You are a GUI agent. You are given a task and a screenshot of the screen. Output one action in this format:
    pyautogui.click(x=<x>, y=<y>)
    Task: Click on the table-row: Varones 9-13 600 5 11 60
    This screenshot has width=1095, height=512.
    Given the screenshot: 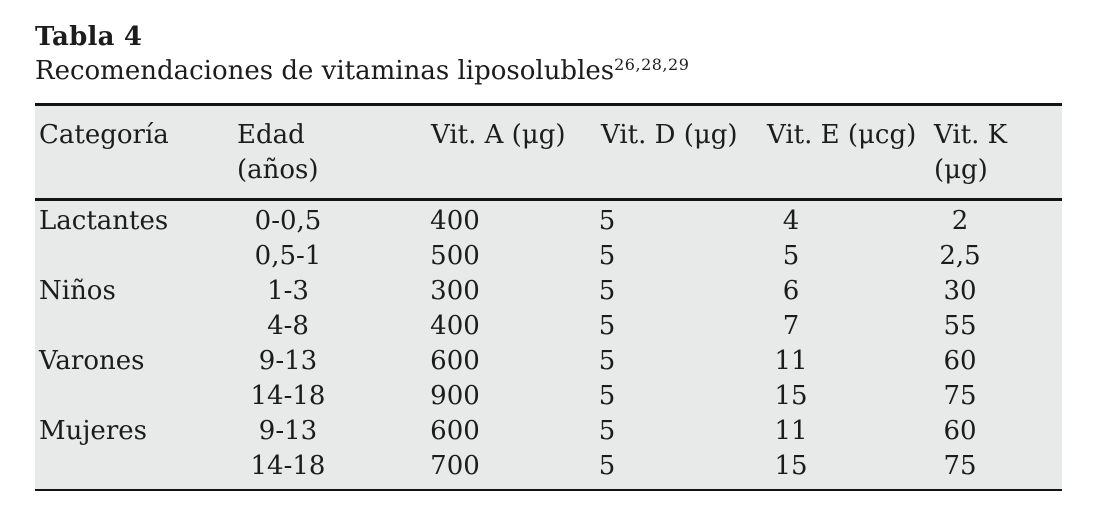 What is the action you would take?
    pyautogui.click(x=548, y=361)
    